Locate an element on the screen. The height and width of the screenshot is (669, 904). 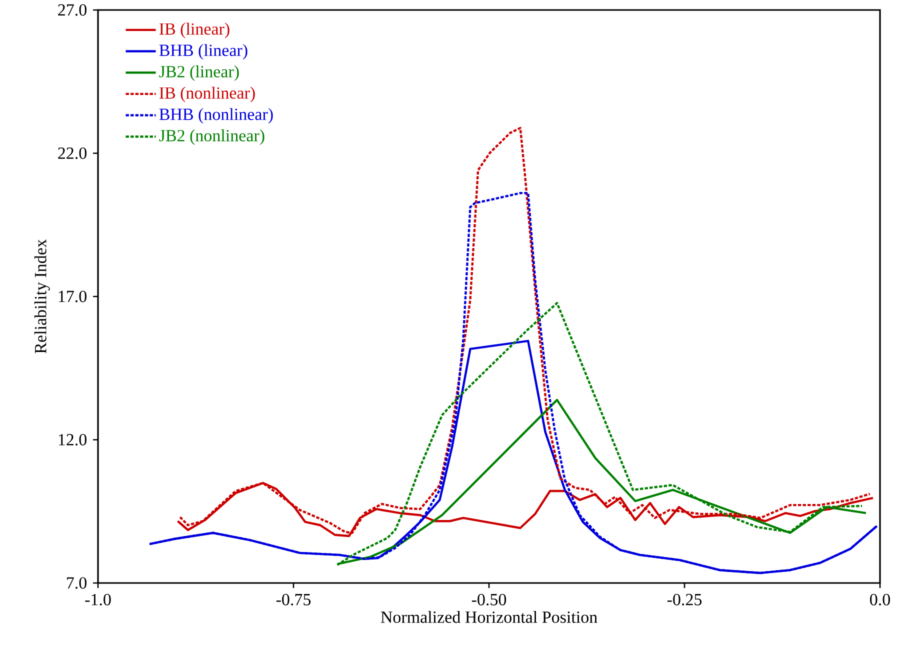
y-axis-title: Reliability Index is located at coordinates (42, 296).